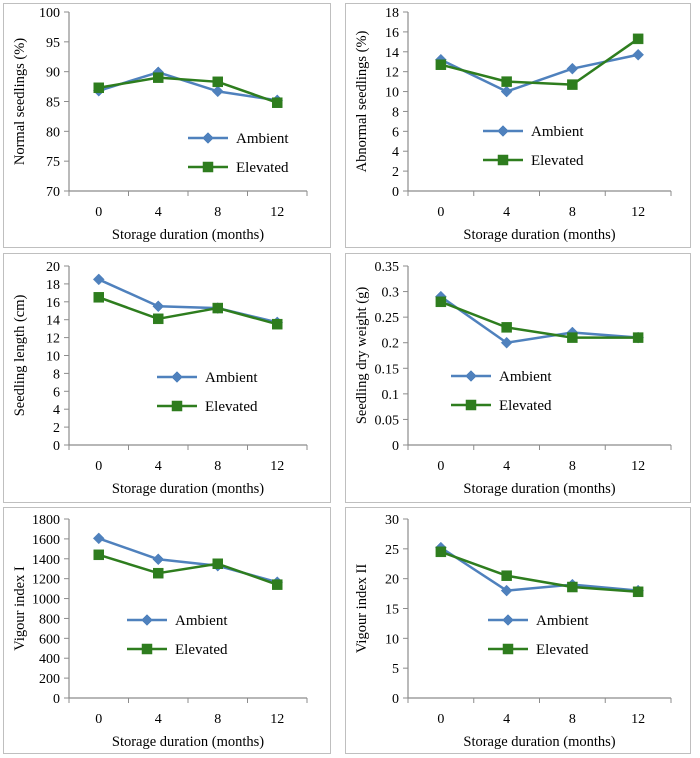 Image resolution: width=700 pixels, height=758 pixels. I want to click on y-tick-label: 200, so click(49, 679).